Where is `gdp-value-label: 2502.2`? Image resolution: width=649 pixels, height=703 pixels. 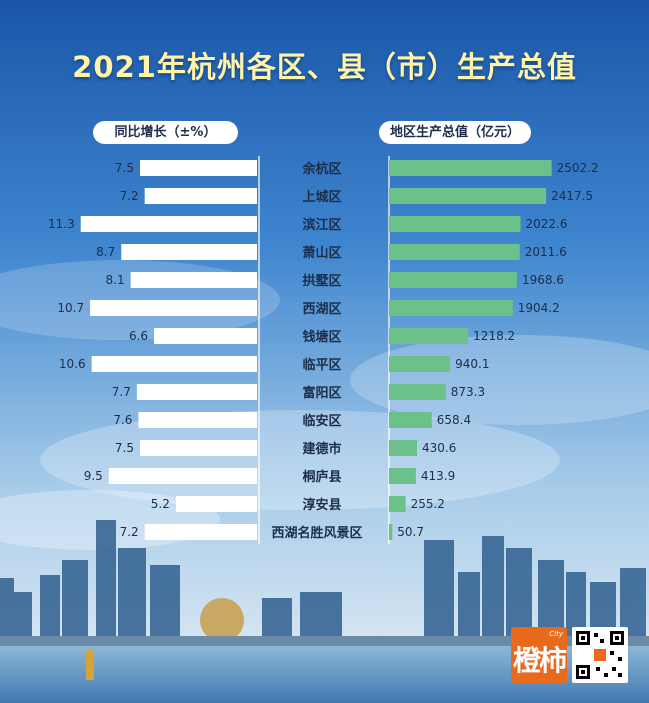
gdp-value-label: 2502.2 is located at coordinates (578, 168).